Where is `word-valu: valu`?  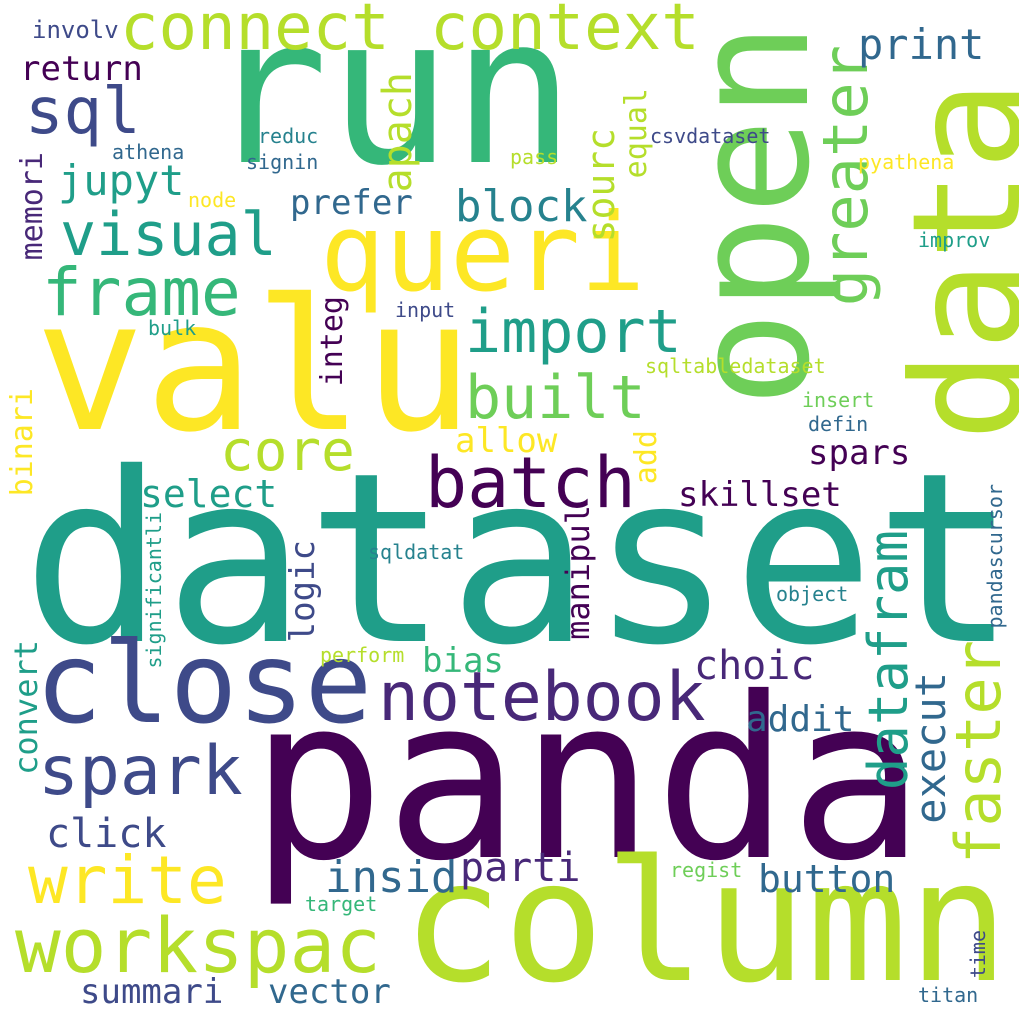
word-valu: valu is located at coordinates (254, 366).